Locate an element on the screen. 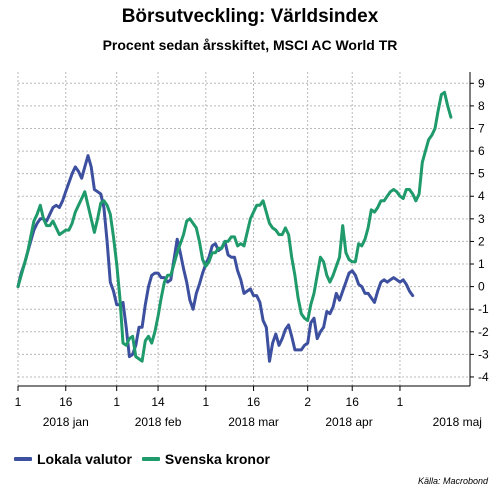 The width and height of the screenshot is (500, 500). x-tick-label: 14 is located at coordinates (158, 402).